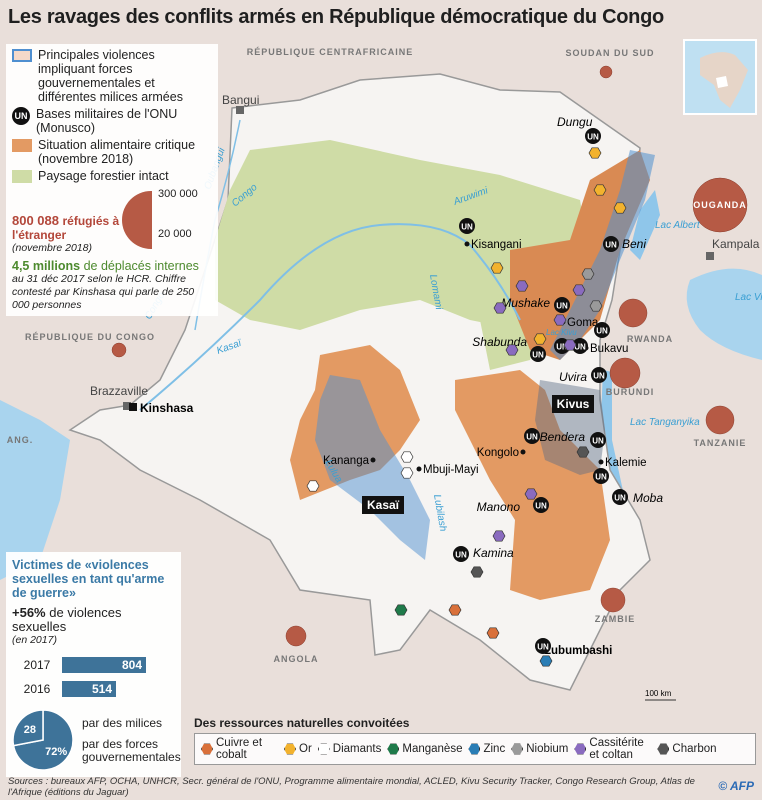  I want to click on scale-bar-label: 100 km, so click(658, 693).